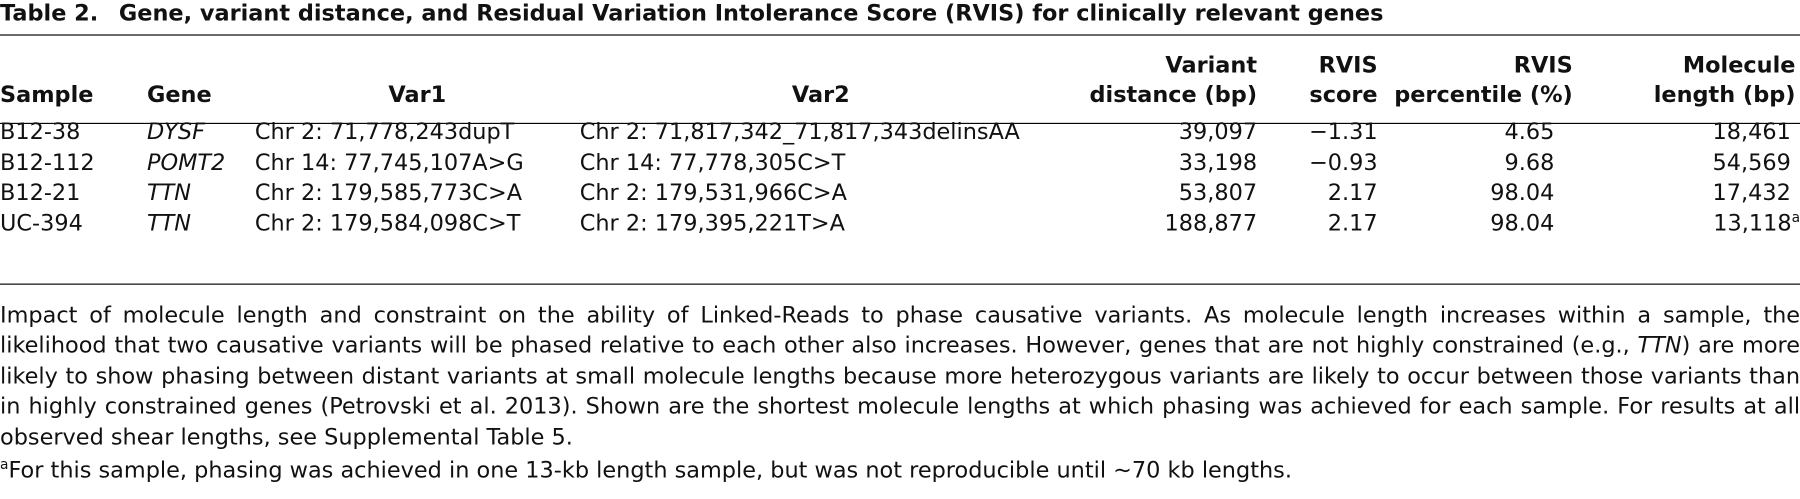  I want to click on table-cell: Chr 2: 179,585,773C>A, so click(417, 193).